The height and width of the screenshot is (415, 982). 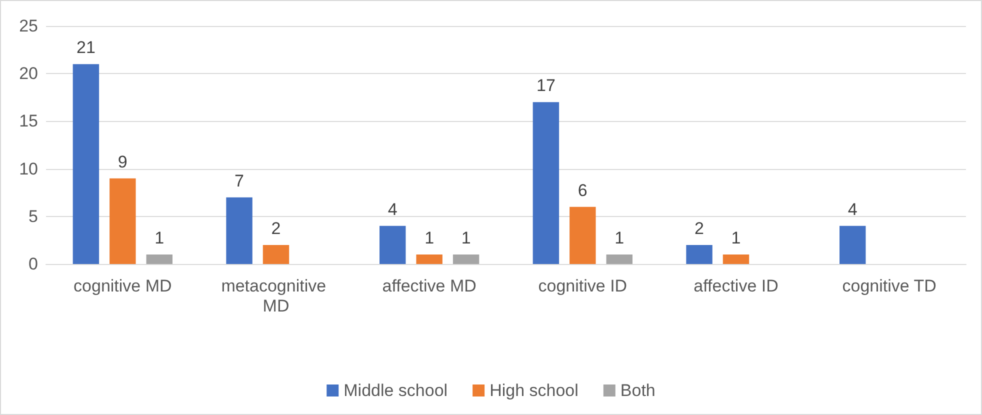 What do you see at coordinates (28, 121) in the screenshot?
I see `y-tick-label: 15` at bounding box center [28, 121].